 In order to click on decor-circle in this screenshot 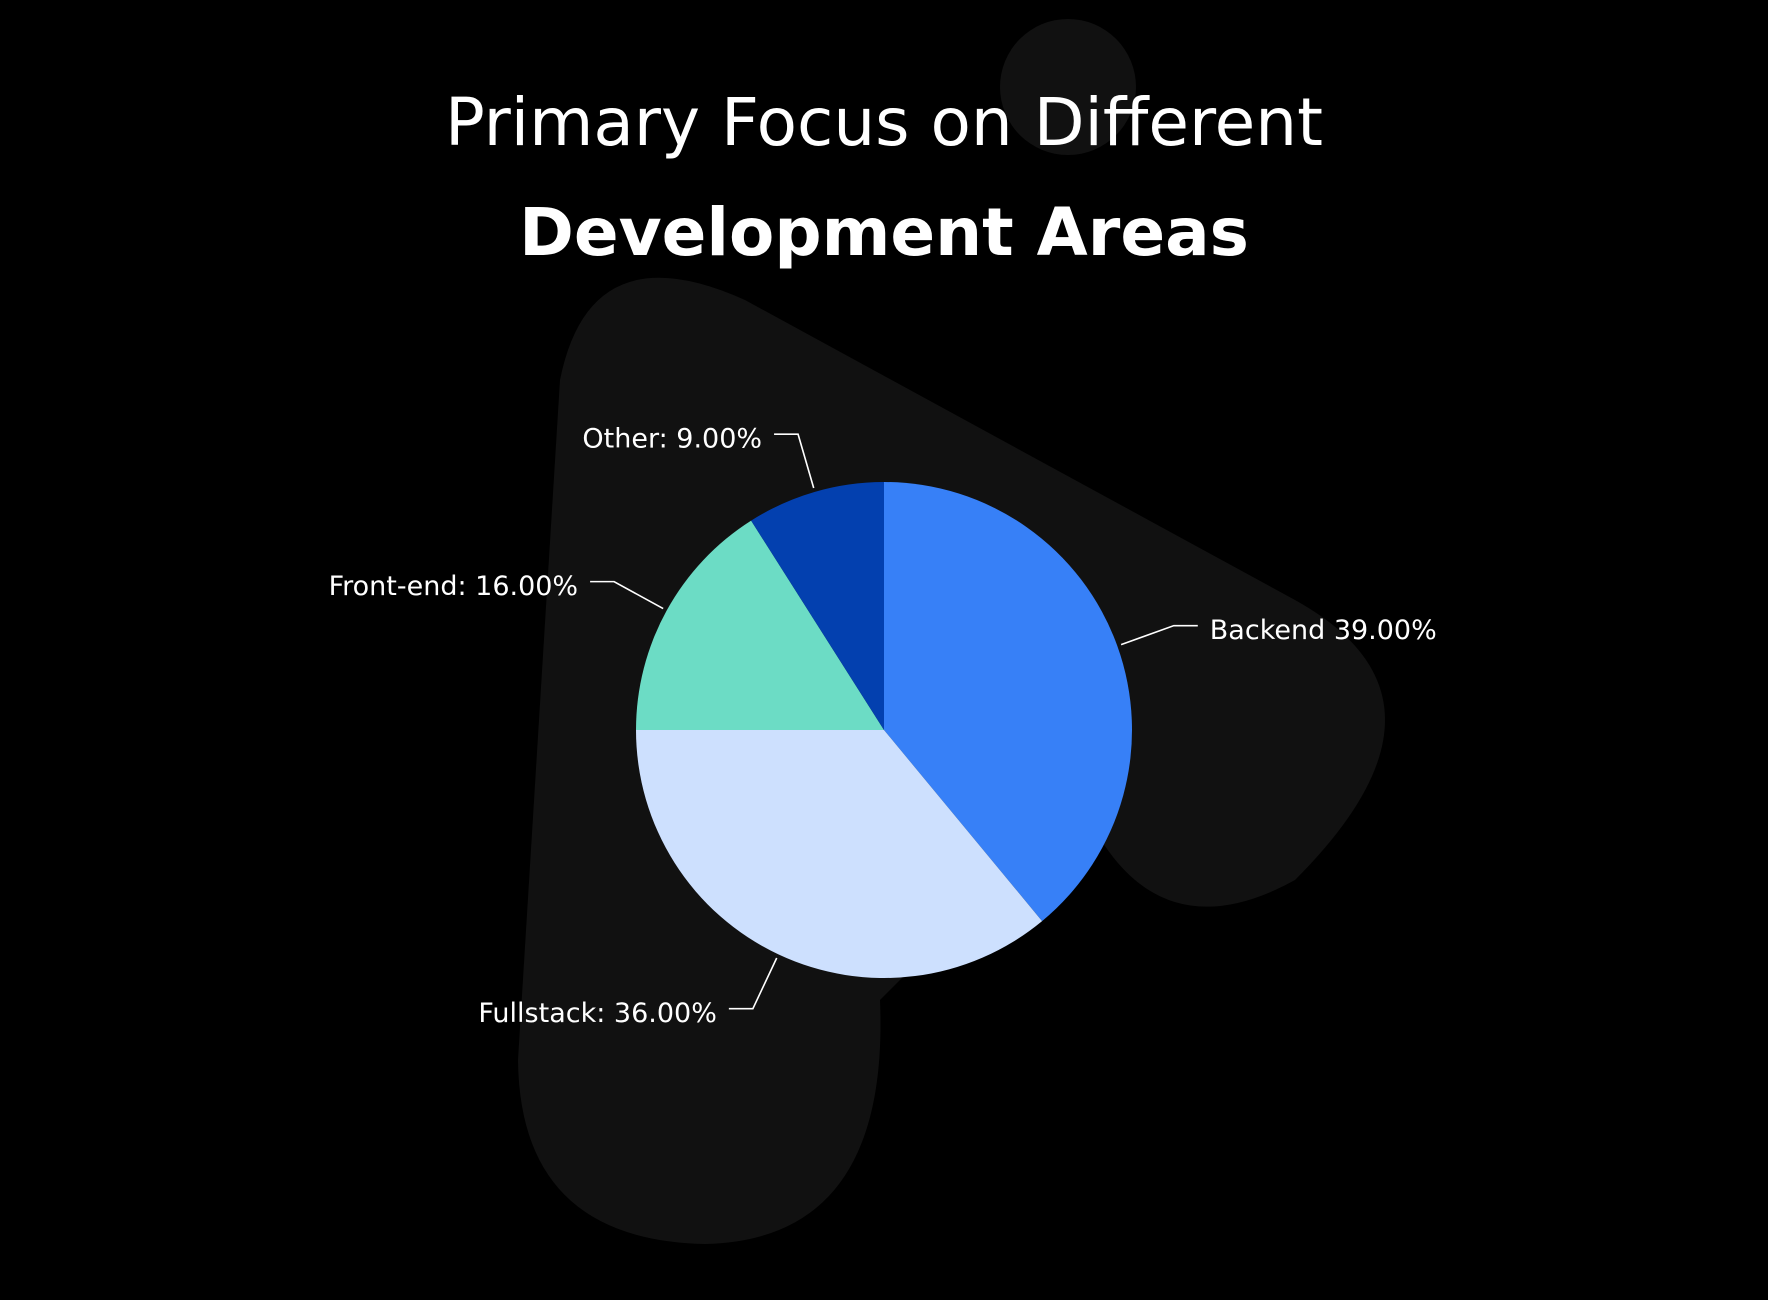, I will do `click(1068, 87)`.